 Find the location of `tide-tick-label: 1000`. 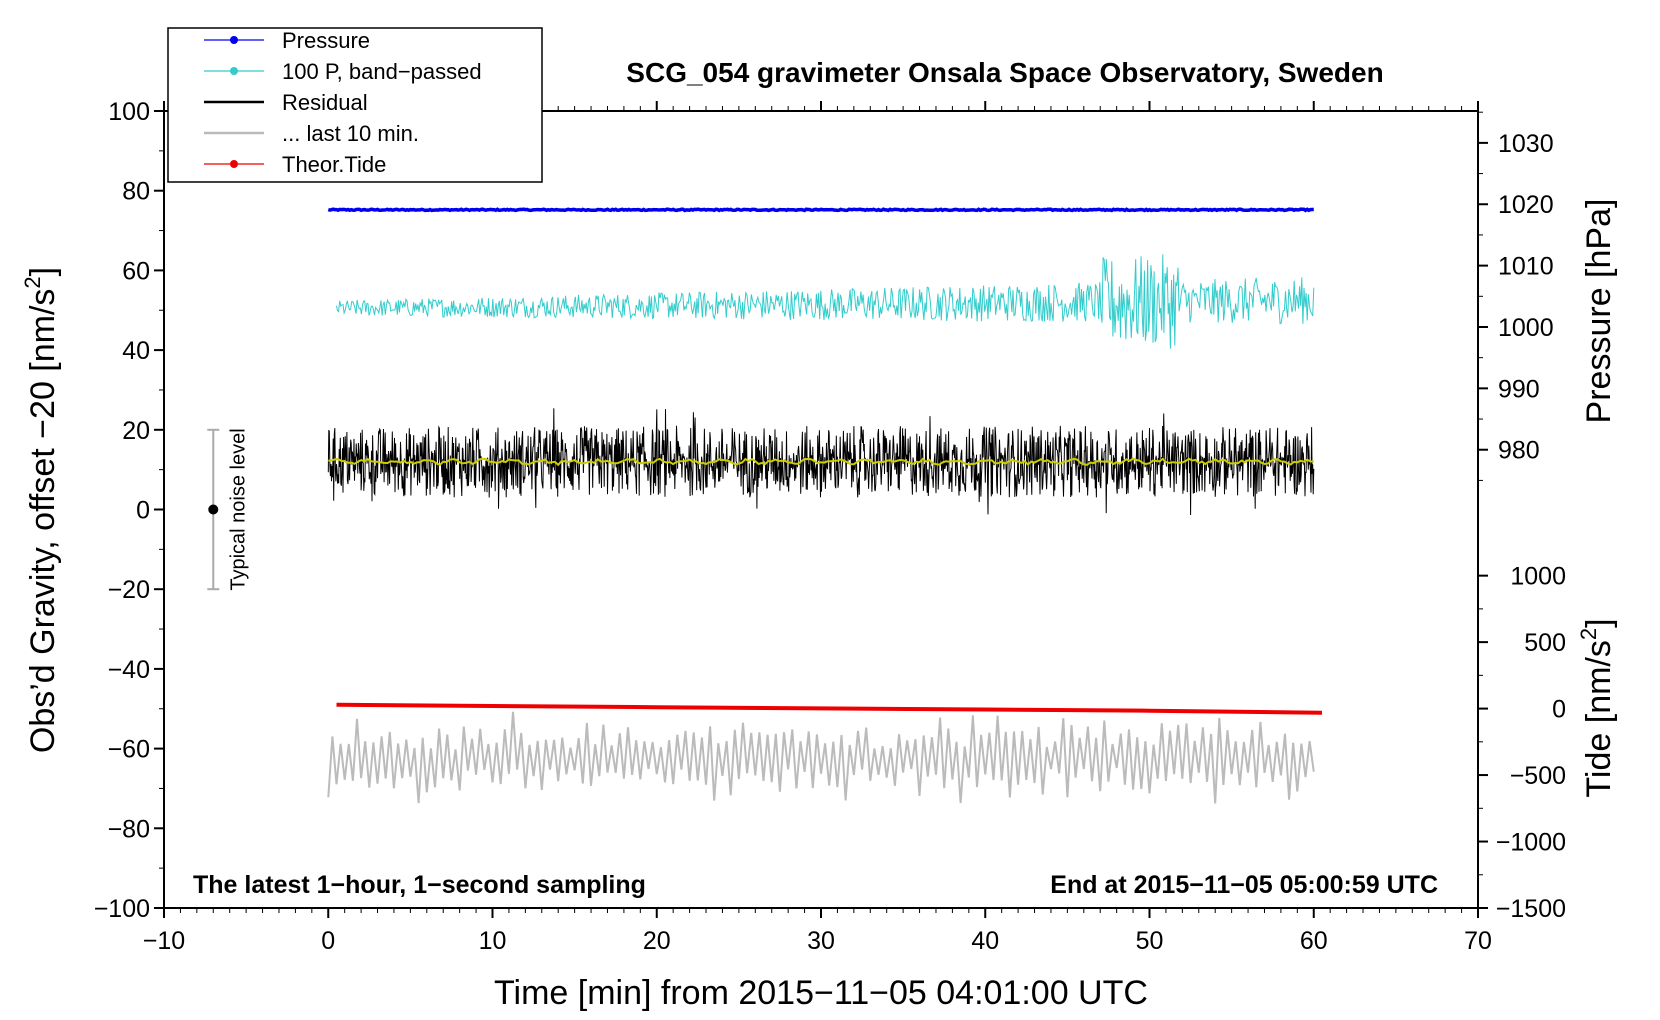

tide-tick-label: 1000 is located at coordinates (1538, 577).